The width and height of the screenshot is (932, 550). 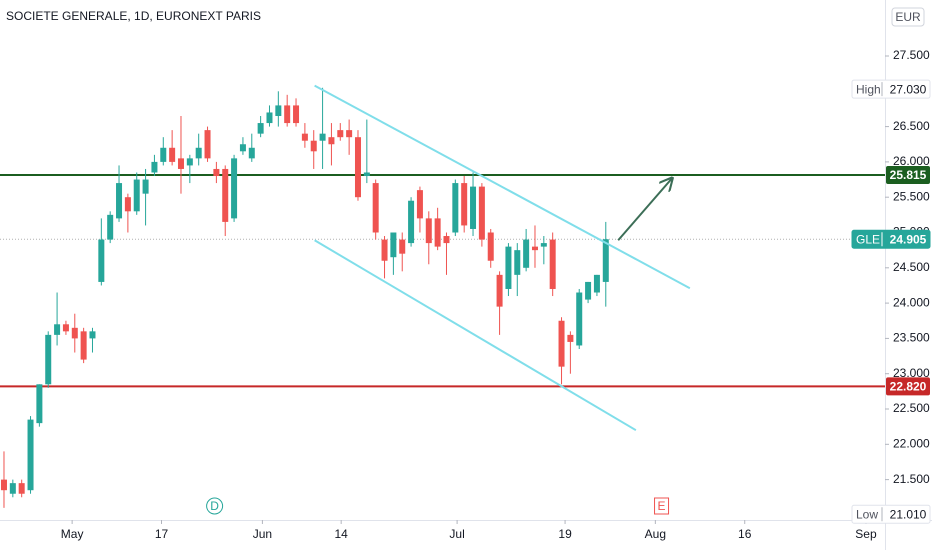 What do you see at coordinates (456, 534) in the screenshot?
I see `x-tick-label: Jul` at bounding box center [456, 534].